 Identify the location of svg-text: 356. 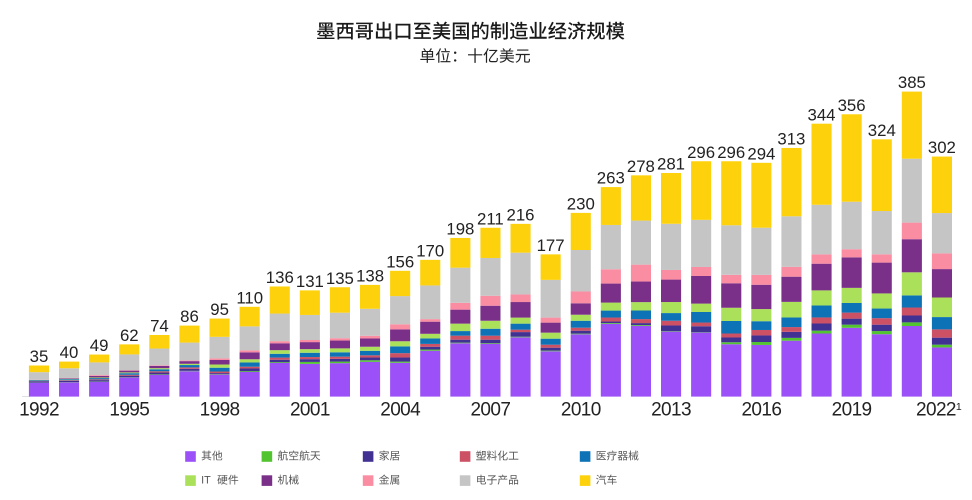
(852, 105).